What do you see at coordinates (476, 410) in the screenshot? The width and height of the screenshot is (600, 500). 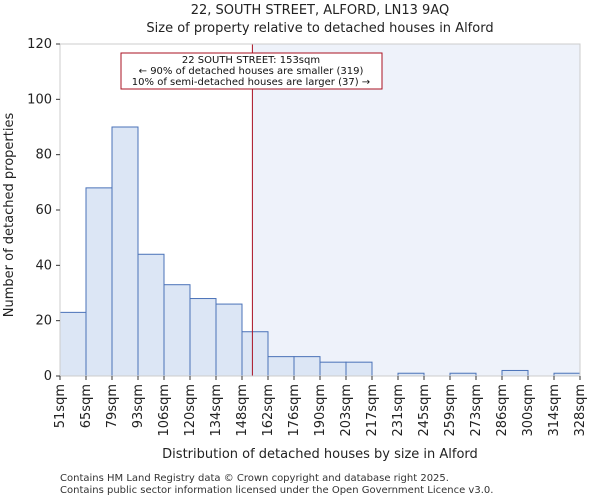 I see `x-tick-label-273sqm: 273sqm` at bounding box center [476, 410].